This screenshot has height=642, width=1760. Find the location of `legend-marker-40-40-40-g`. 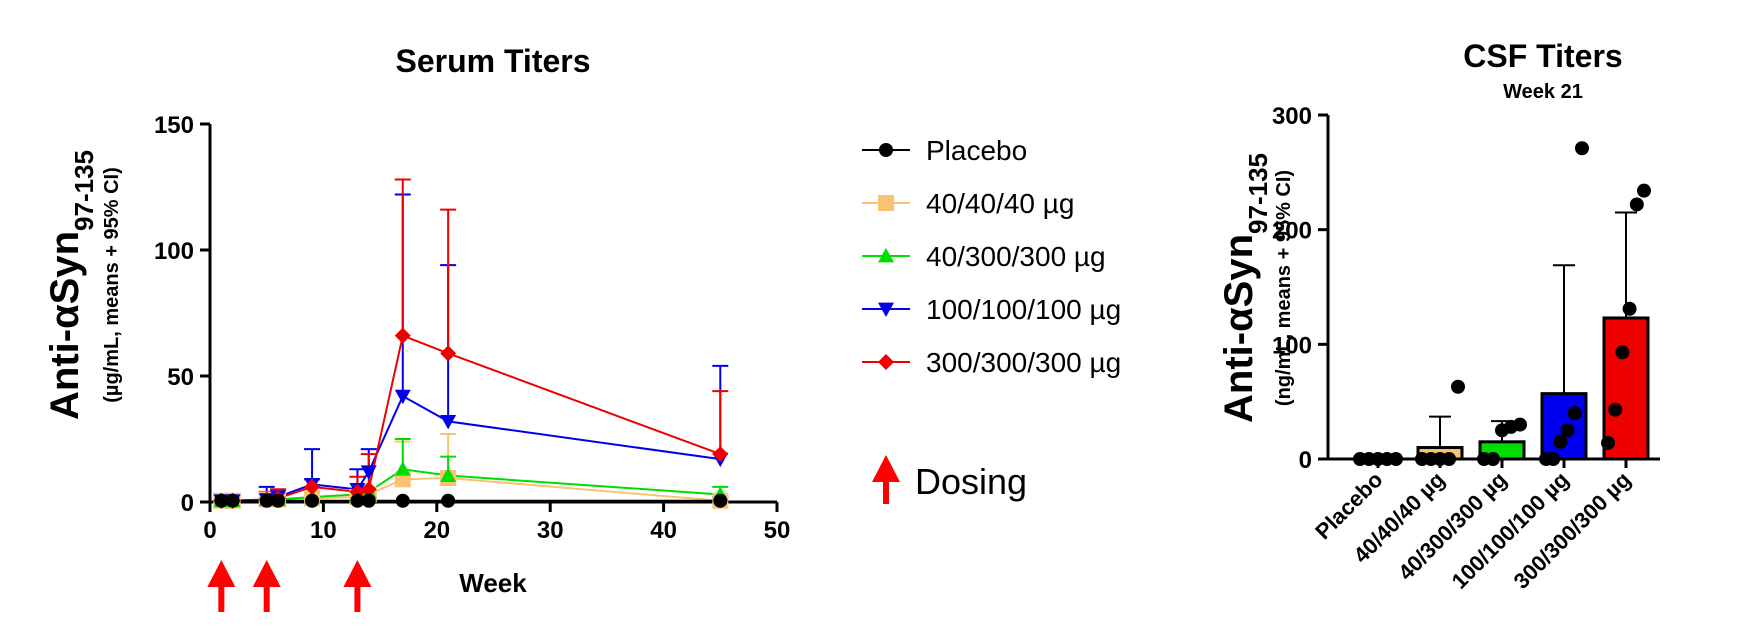

legend-marker-40-40-40-g is located at coordinates (886, 203).